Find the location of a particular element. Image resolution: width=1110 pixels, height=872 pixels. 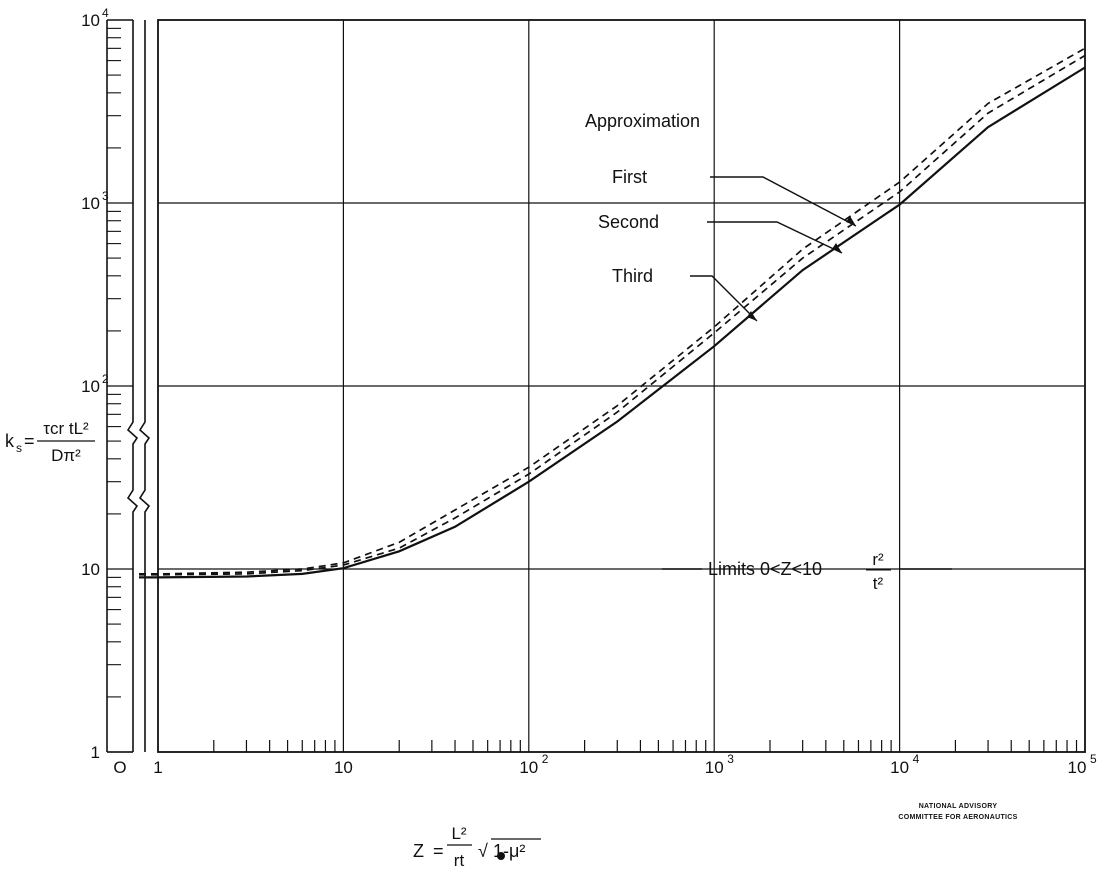

xlabel-radical: √ is located at coordinates (483, 851).